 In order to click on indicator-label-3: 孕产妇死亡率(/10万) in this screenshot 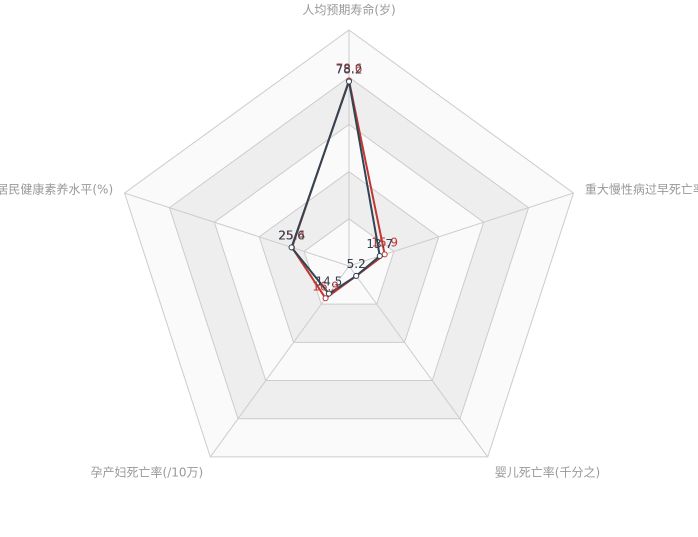, I will do `click(147, 472)`.